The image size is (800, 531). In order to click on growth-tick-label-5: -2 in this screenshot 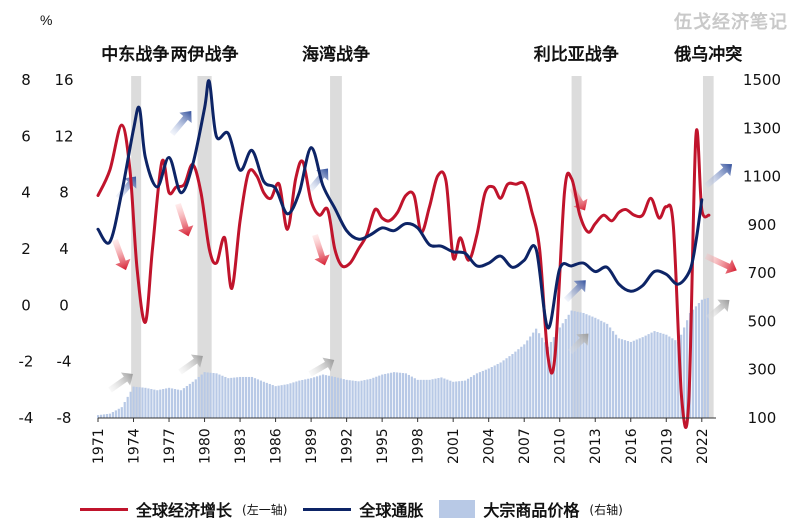, I will do `click(26, 362)`.